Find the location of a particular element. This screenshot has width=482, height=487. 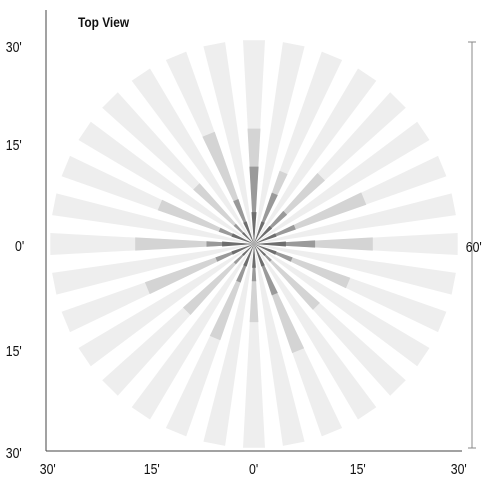

y-tick-label-upper: 15' is located at coordinates (14, 145).